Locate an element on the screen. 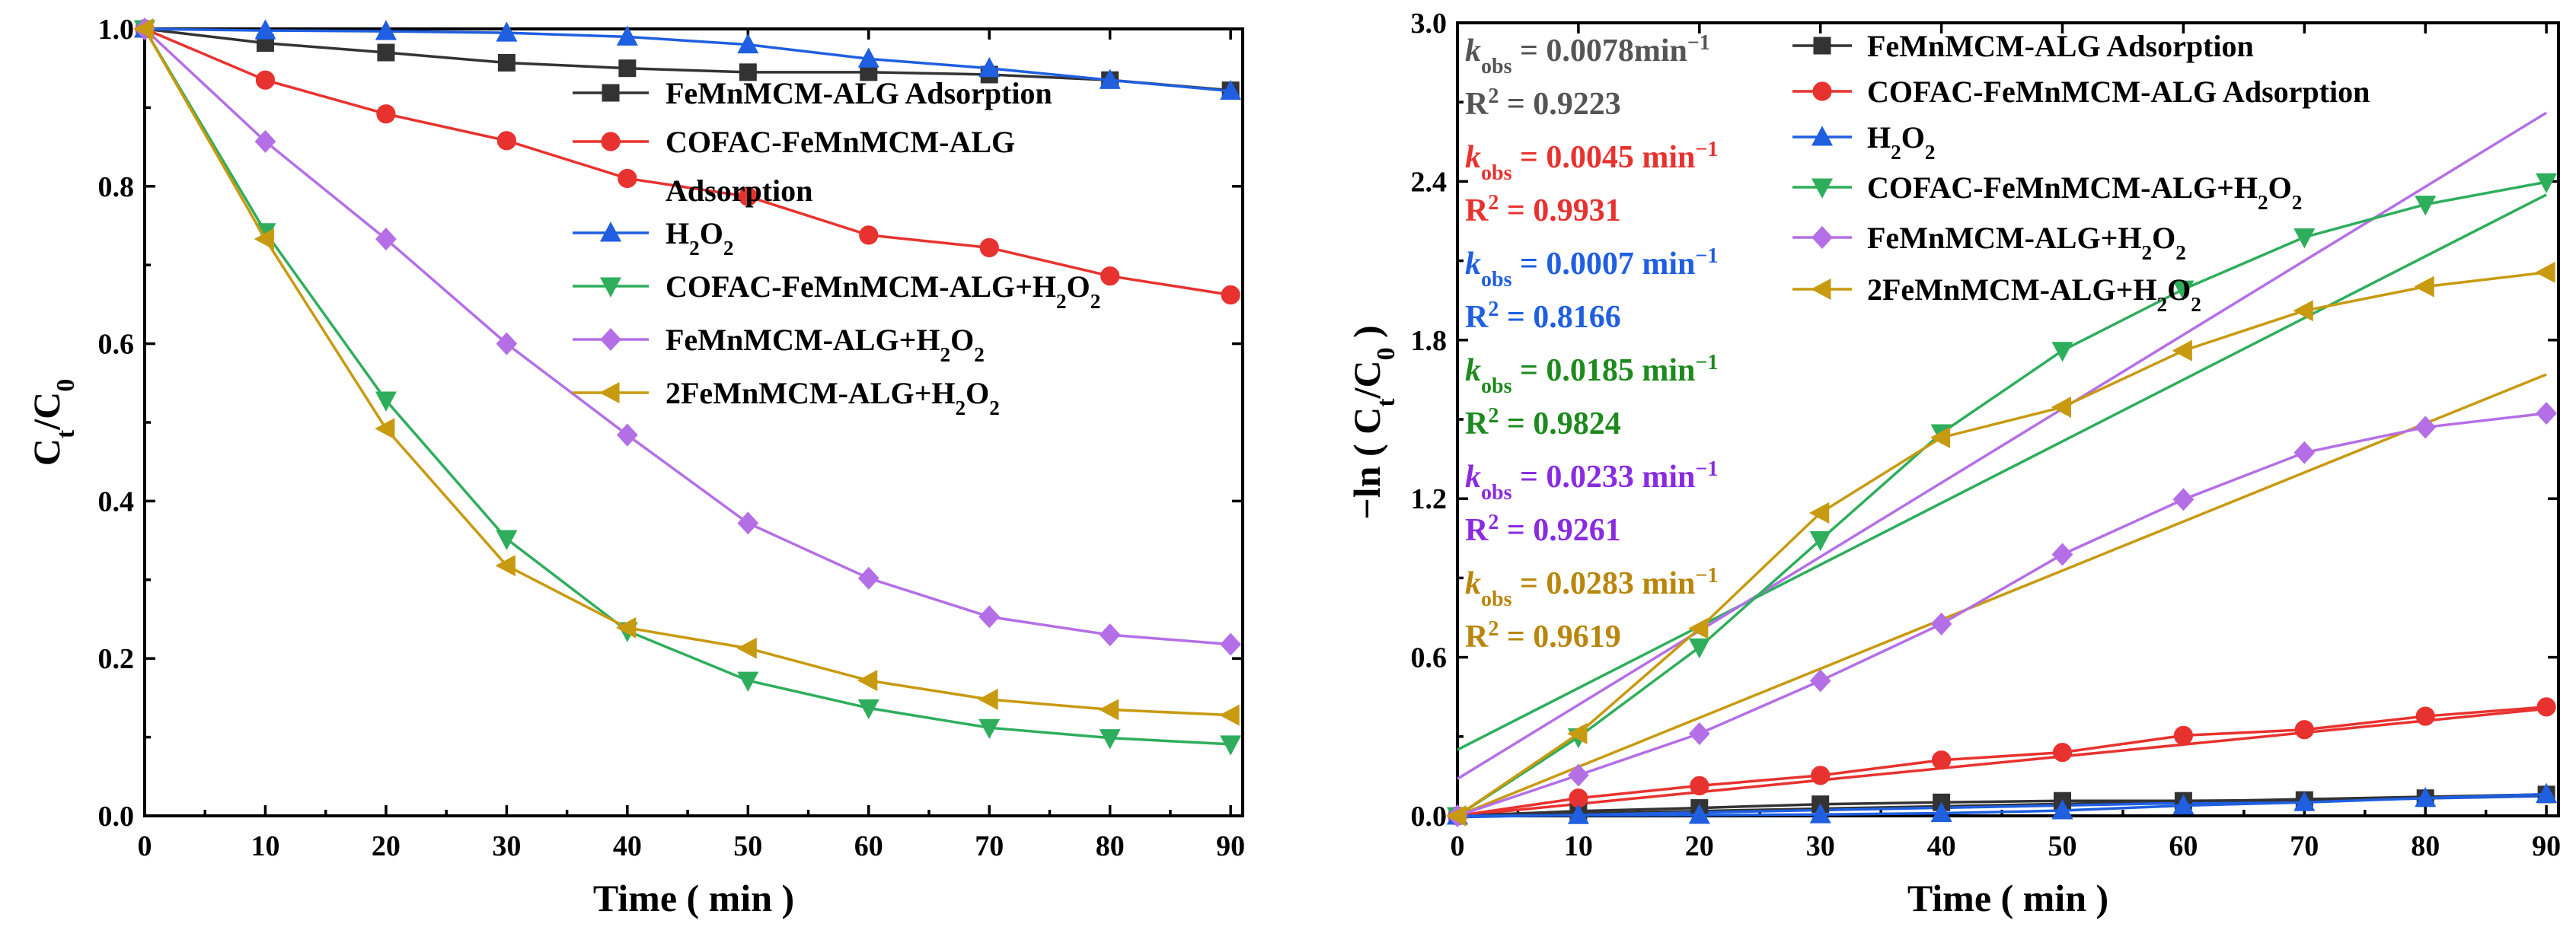 This screenshot has height=946, width=2576. r-squared-label: R2 = 0.9261 is located at coordinates (1543, 530).